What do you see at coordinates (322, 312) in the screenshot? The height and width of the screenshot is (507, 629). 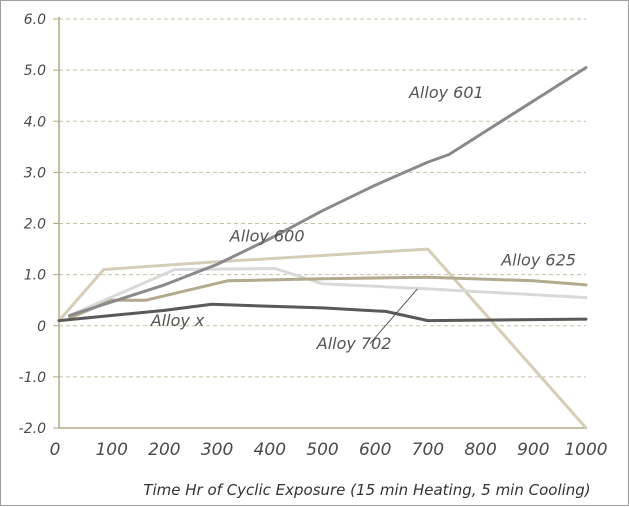 I see `series-line-alloy-x` at bounding box center [322, 312].